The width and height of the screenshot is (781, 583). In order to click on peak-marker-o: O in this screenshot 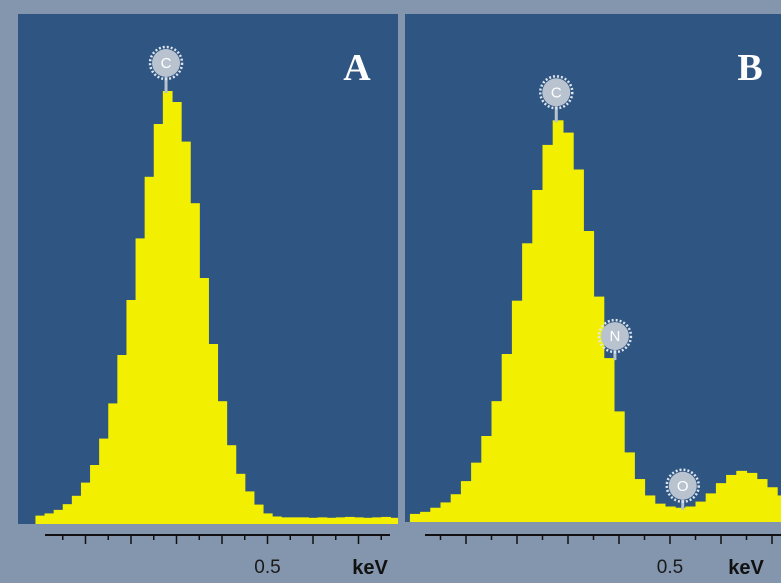, I will do `click(682, 489)`.